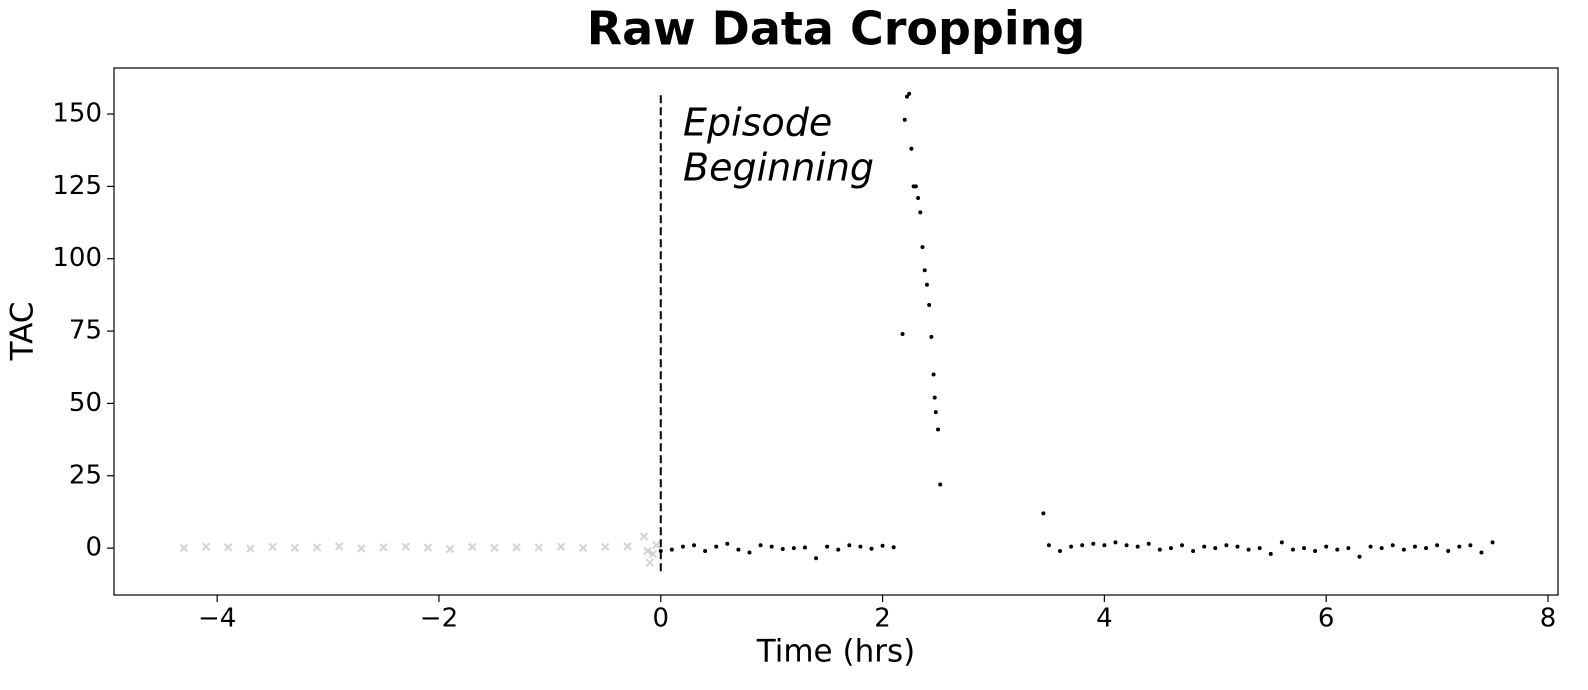 This screenshot has width=1588, height=690. I want to click on y-tick-label: 150, so click(77, 114).